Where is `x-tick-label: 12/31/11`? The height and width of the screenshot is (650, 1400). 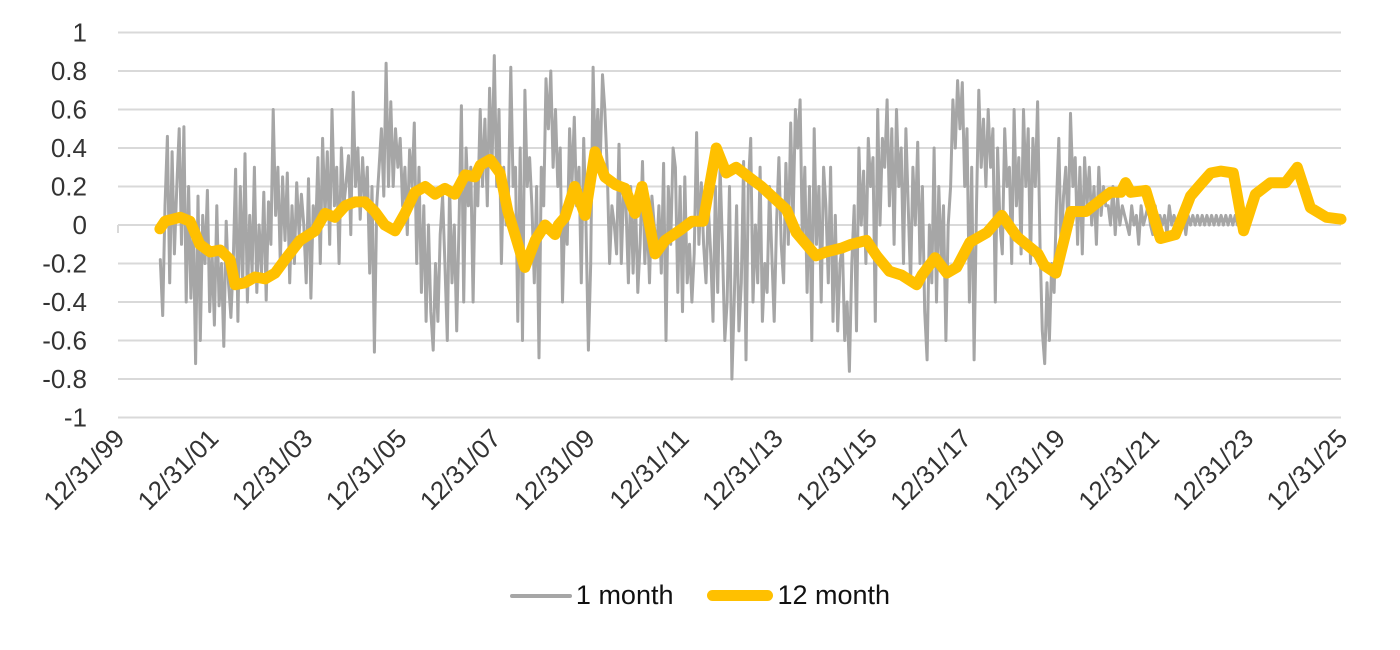 x-tick-label: 12/31/11 is located at coordinates (648, 468).